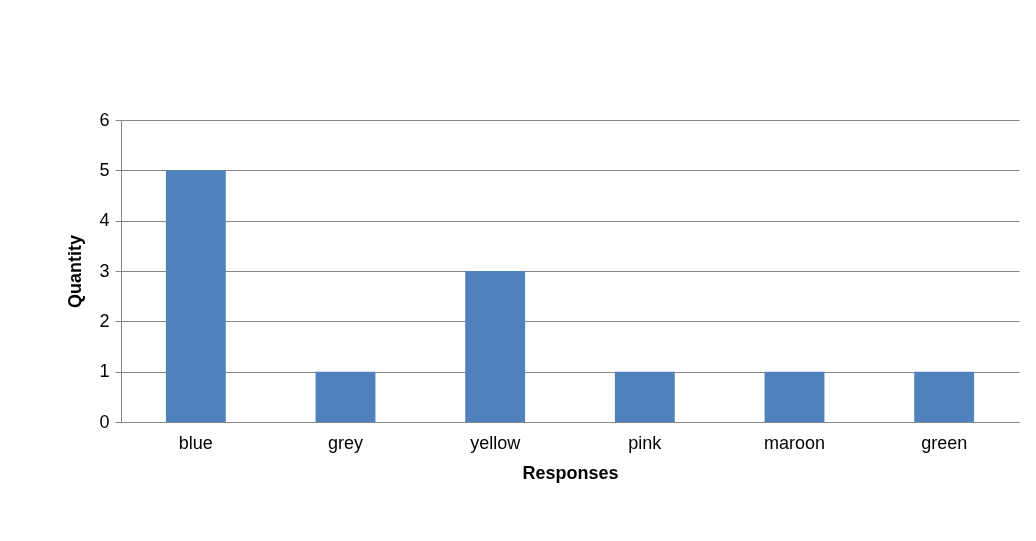 The width and height of the screenshot is (1036, 541). What do you see at coordinates (104, 169) in the screenshot?
I see `y-tick-label: 5` at bounding box center [104, 169].